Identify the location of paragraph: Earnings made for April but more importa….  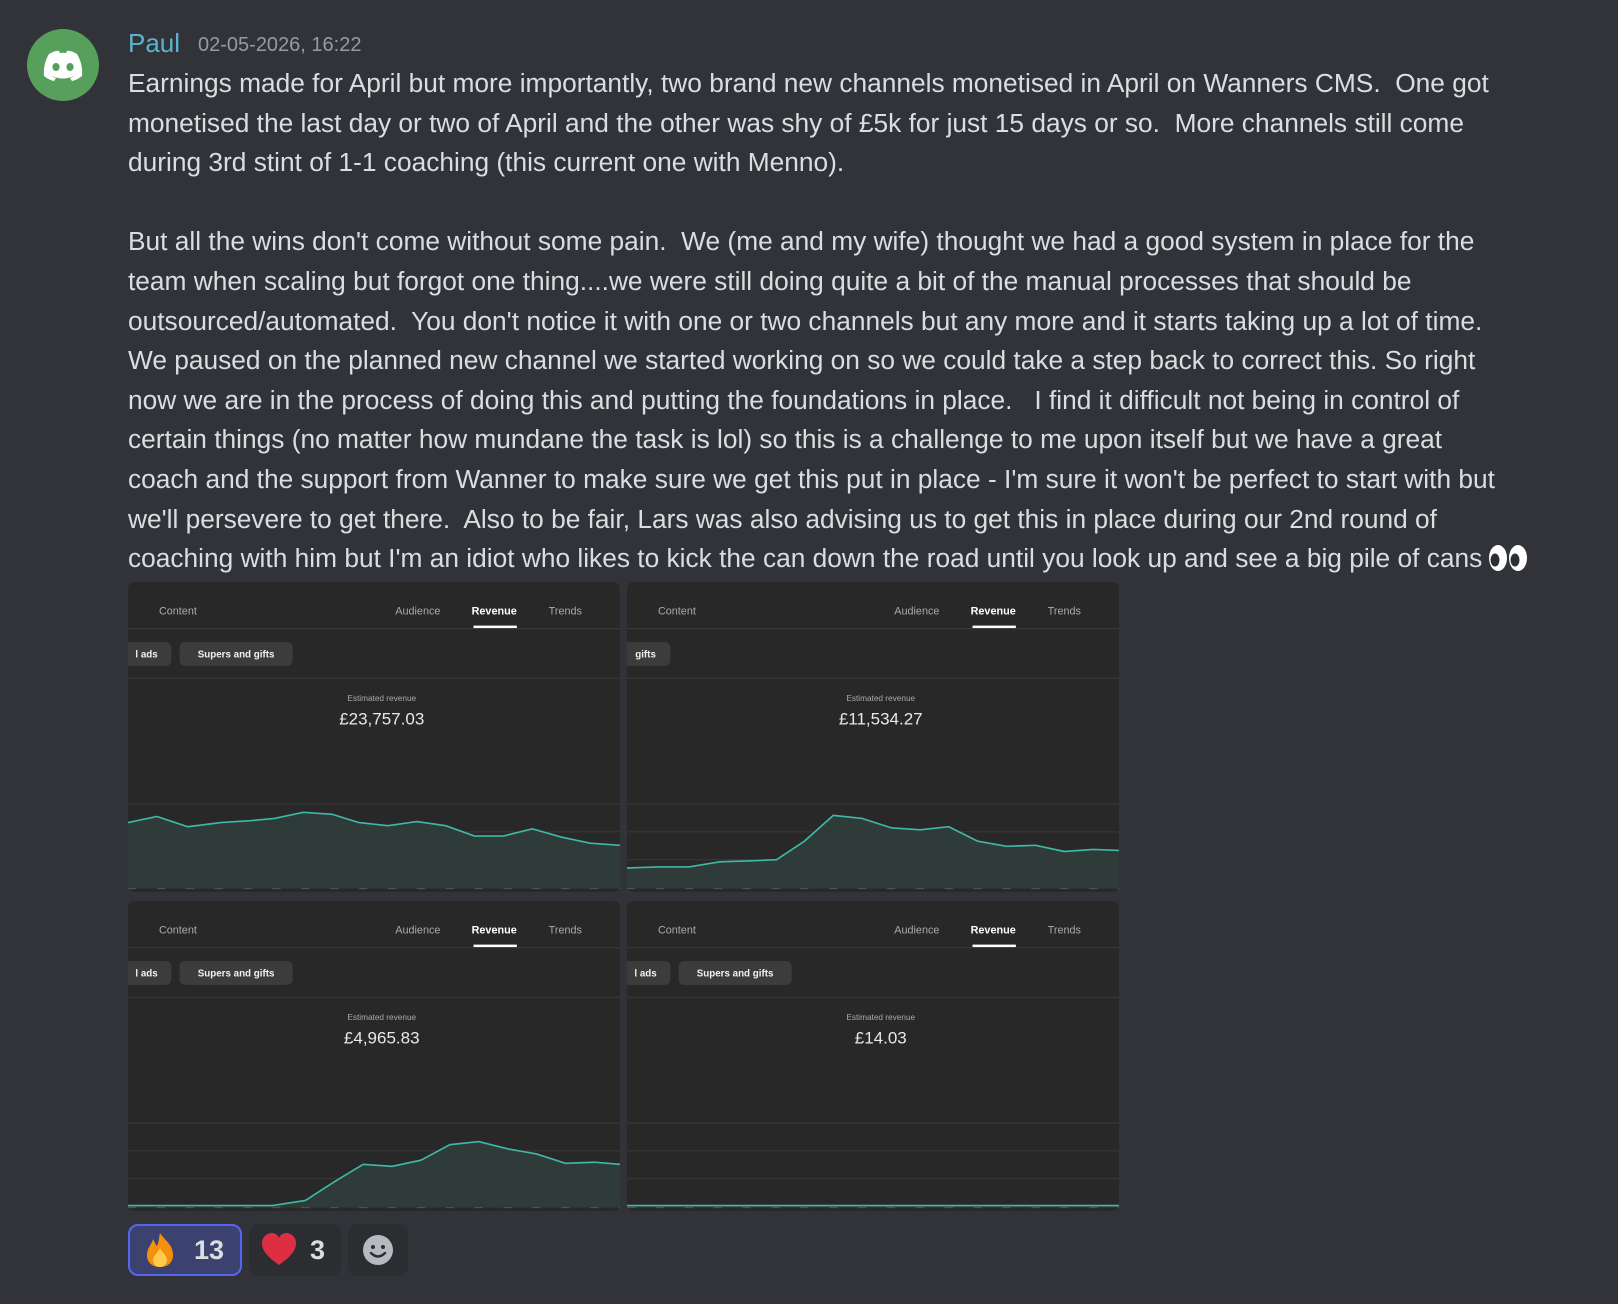
(828, 123).